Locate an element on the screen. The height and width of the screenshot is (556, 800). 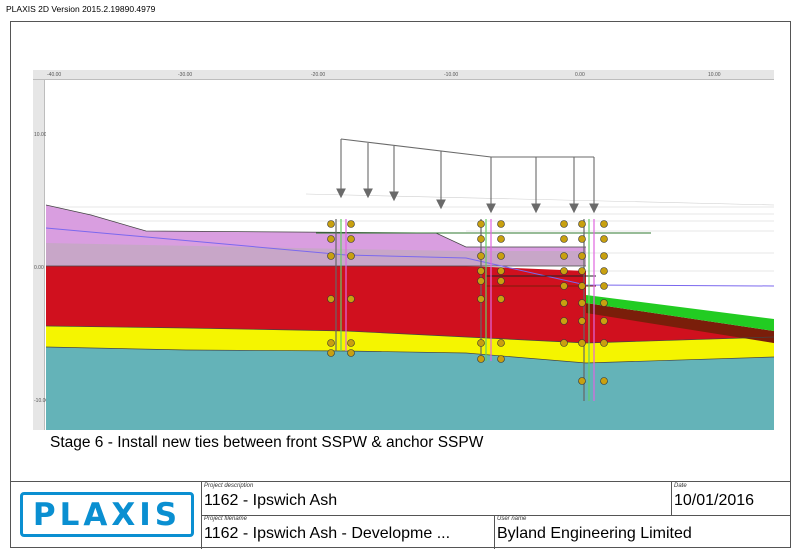
soil-layer-bottom is located at coordinates (410, 388).